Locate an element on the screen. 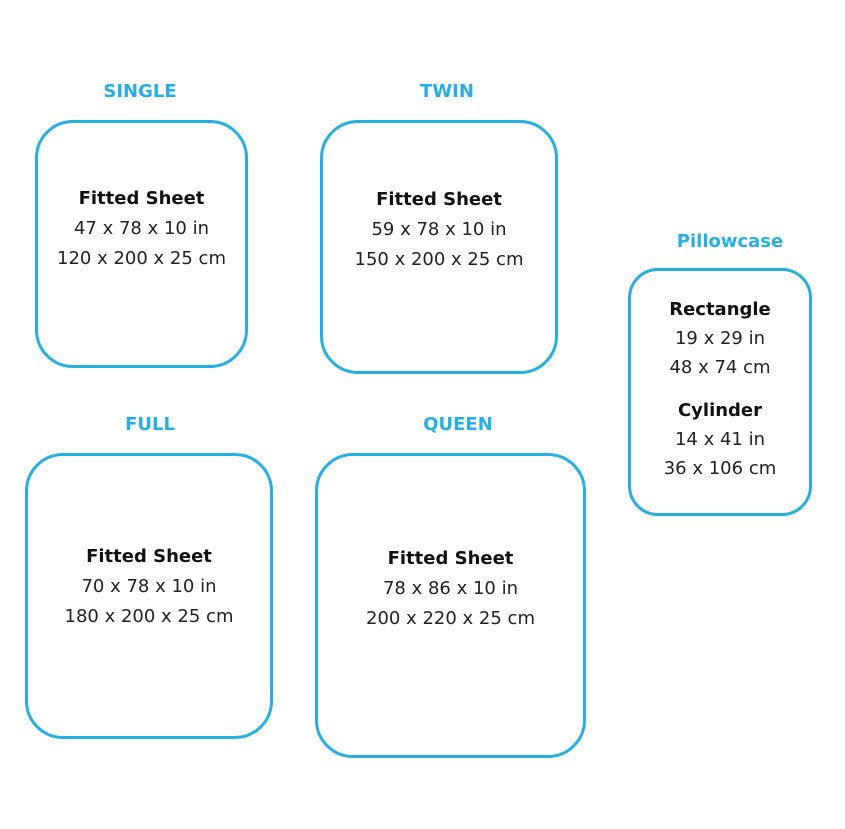 The height and width of the screenshot is (829, 845). spec-inches: 70 x 78 x 10 in is located at coordinates (149, 586).